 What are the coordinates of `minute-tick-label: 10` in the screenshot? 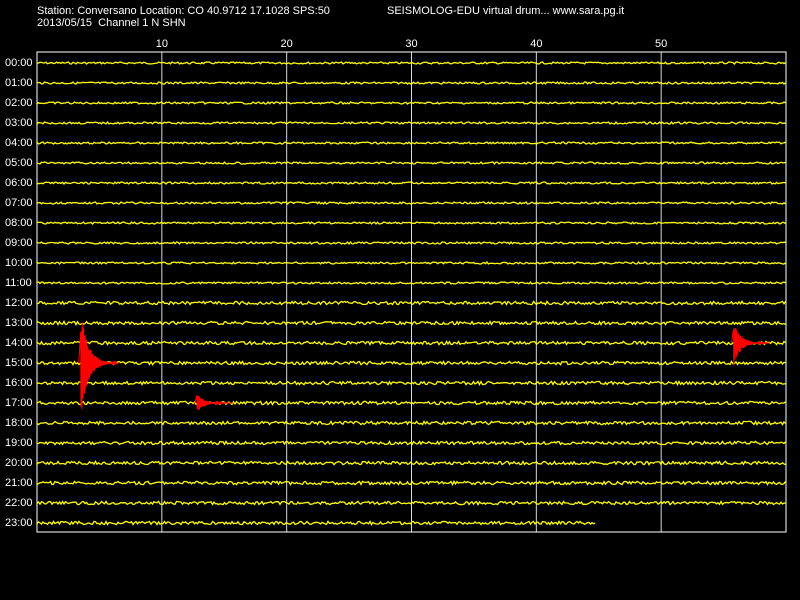 It's located at (161, 44).